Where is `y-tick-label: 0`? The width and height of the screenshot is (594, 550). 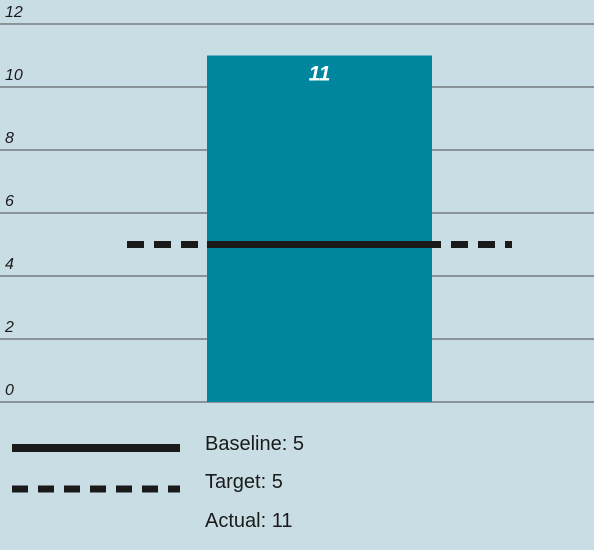
y-tick-label: 0 is located at coordinates (9, 390).